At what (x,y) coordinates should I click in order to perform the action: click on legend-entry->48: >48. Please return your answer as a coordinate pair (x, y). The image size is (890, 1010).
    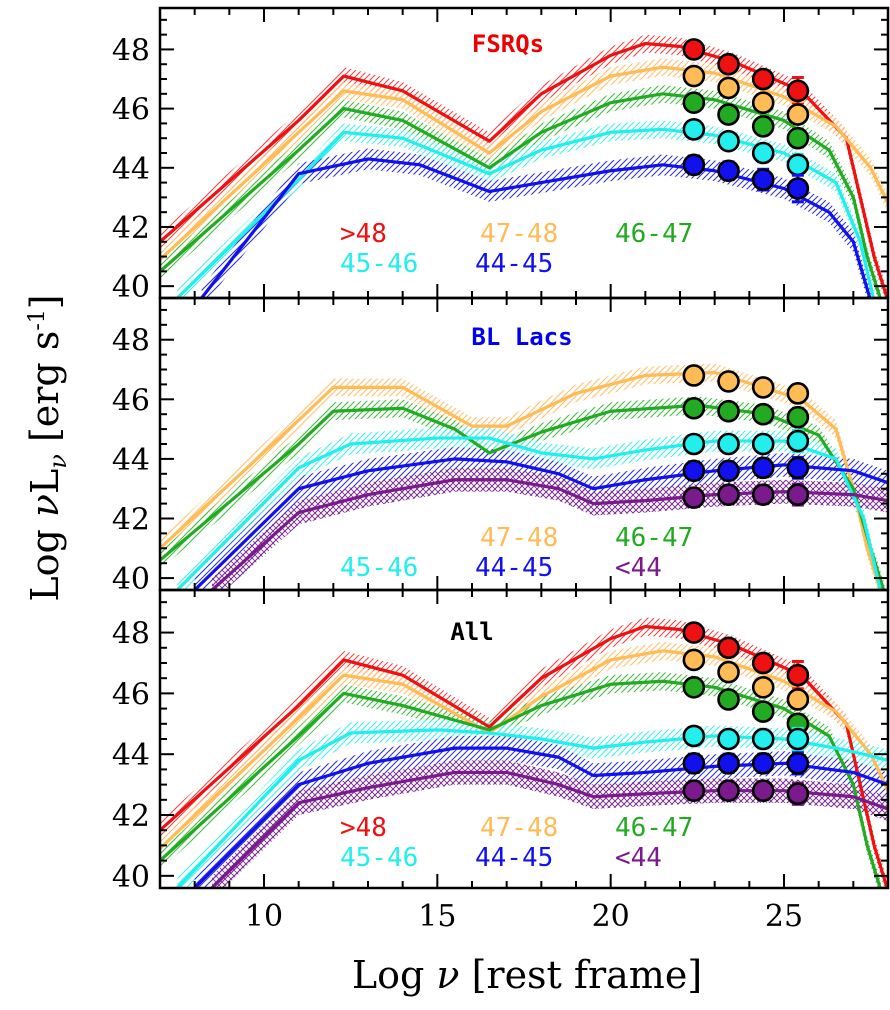
    Looking at the image, I should click on (363, 828).